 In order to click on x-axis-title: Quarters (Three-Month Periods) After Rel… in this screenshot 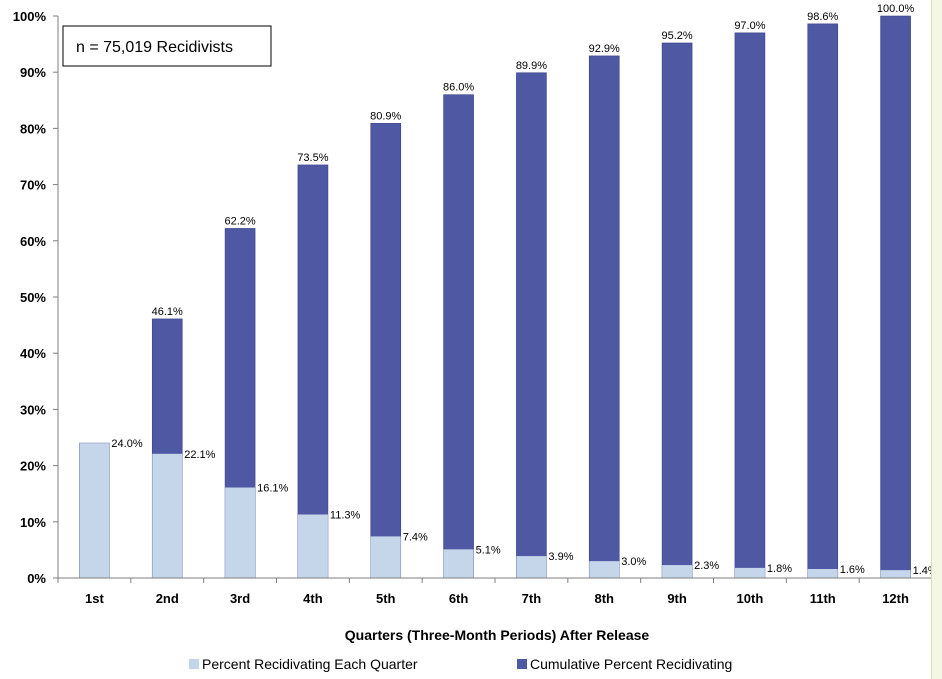, I will do `click(497, 635)`.